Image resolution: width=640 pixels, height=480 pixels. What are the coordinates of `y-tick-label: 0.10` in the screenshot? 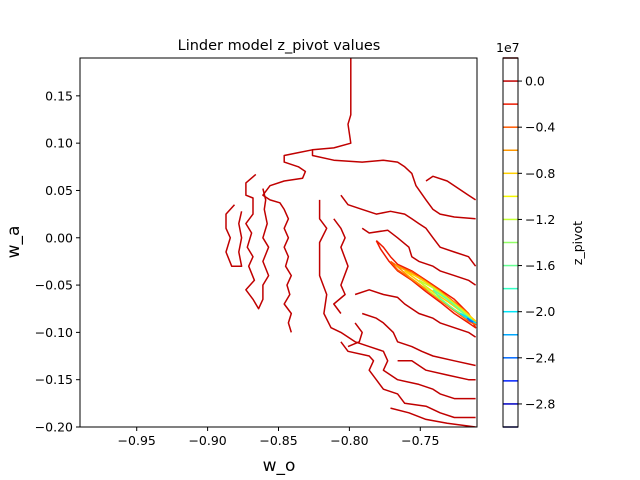 It's located at (59, 143).